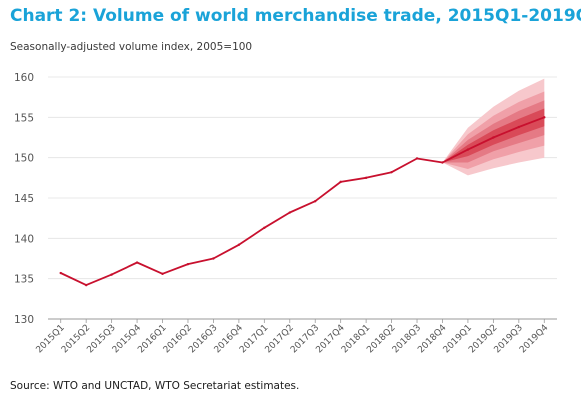 This screenshot has width=581, height=400. I want to click on y-axis-ticks: 160 155 150 145 140 135 130, so click(24, 199).